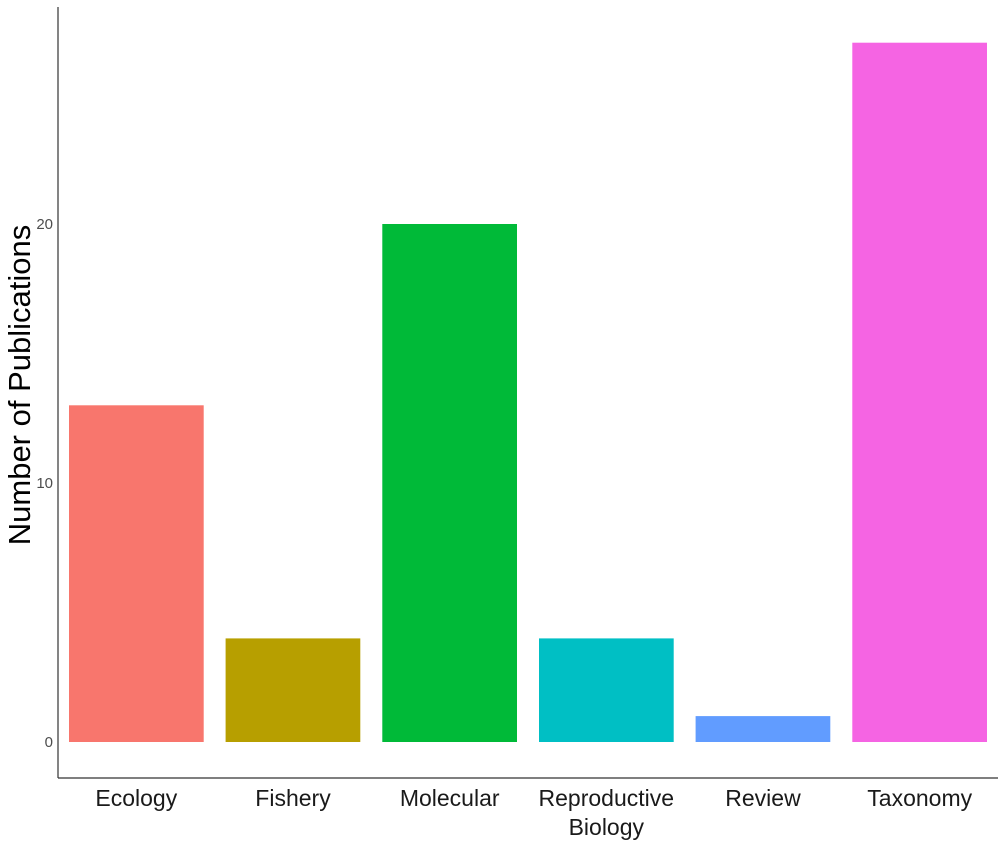  What do you see at coordinates (606, 690) in the screenshot?
I see `bar-reproductive` at bounding box center [606, 690].